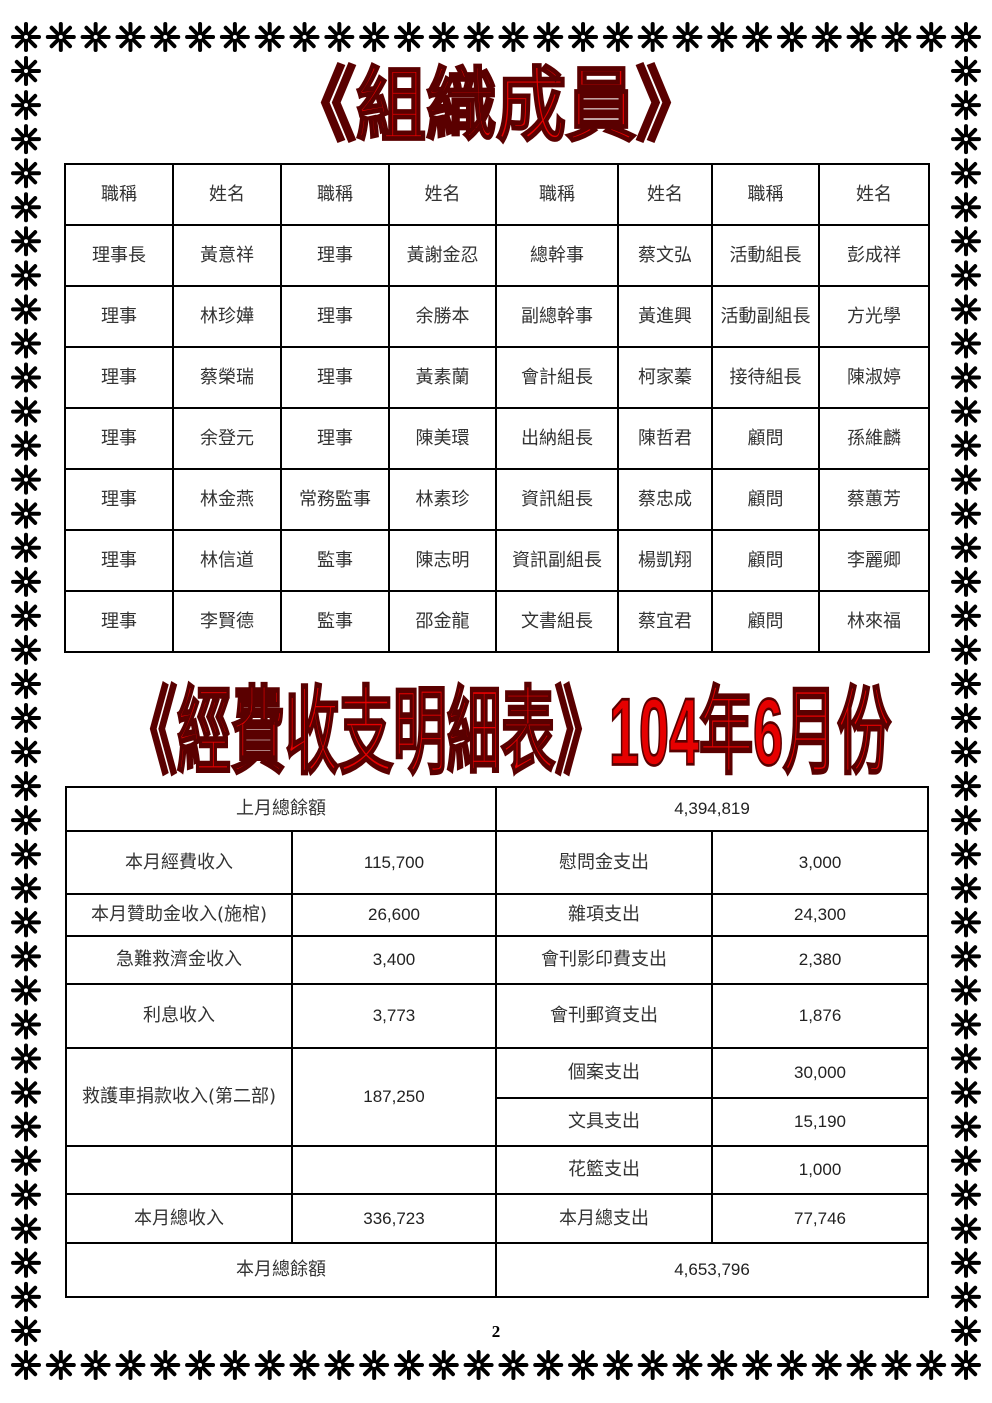  Describe the element at coordinates (497, 316) in the screenshot. I see `table-row: 理事 林珍嬅 理事 余勝本 副總幹事 黃進興 活動副組長 方光學` at that location.